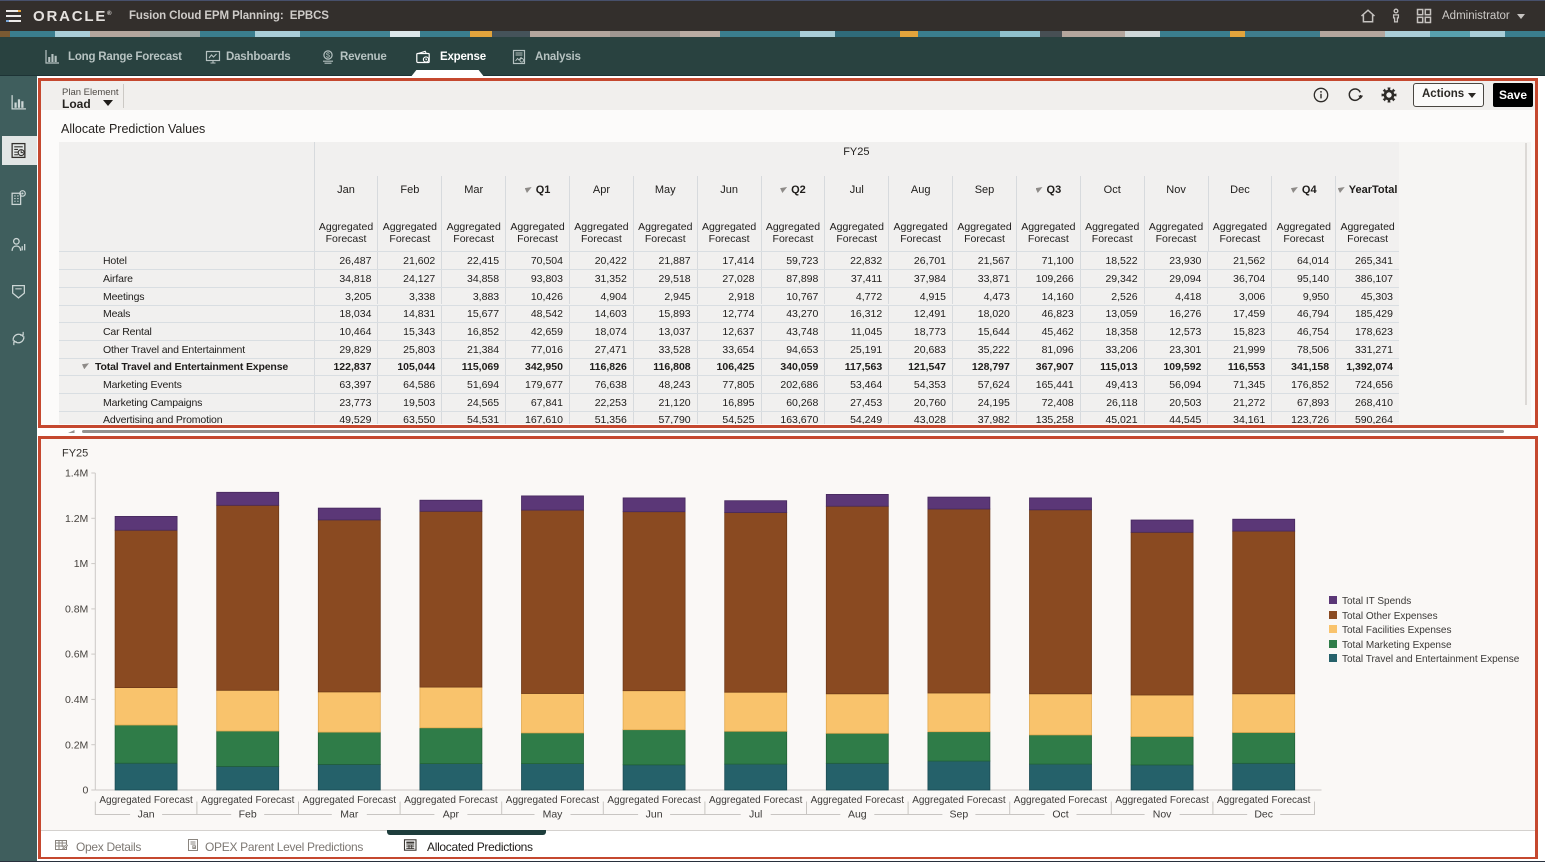  What do you see at coordinates (959, 815) in the screenshot?
I see `svg-text: Sep` at bounding box center [959, 815].